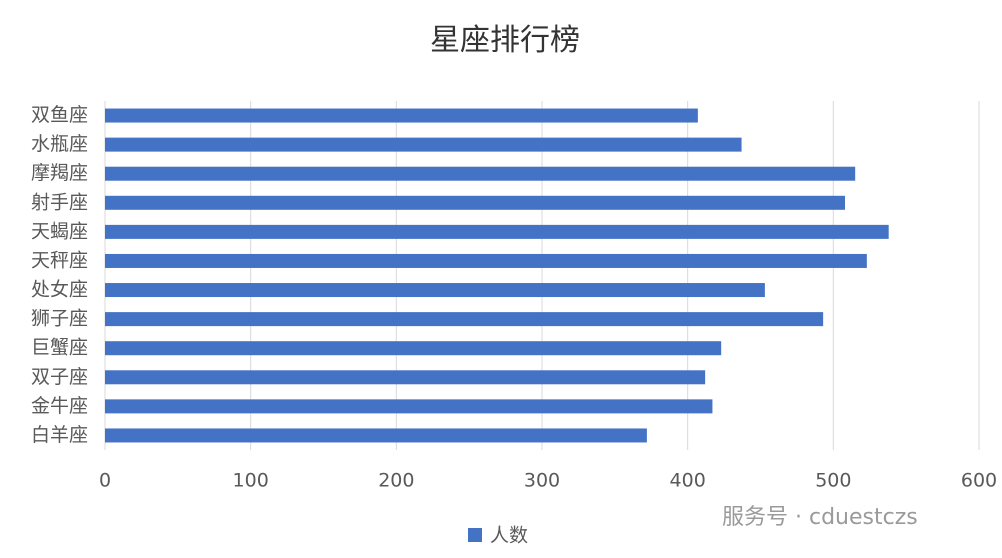 The width and height of the screenshot is (1002, 558). Describe the element at coordinates (105, 481) in the screenshot. I see `x-tick-label: 0` at that location.